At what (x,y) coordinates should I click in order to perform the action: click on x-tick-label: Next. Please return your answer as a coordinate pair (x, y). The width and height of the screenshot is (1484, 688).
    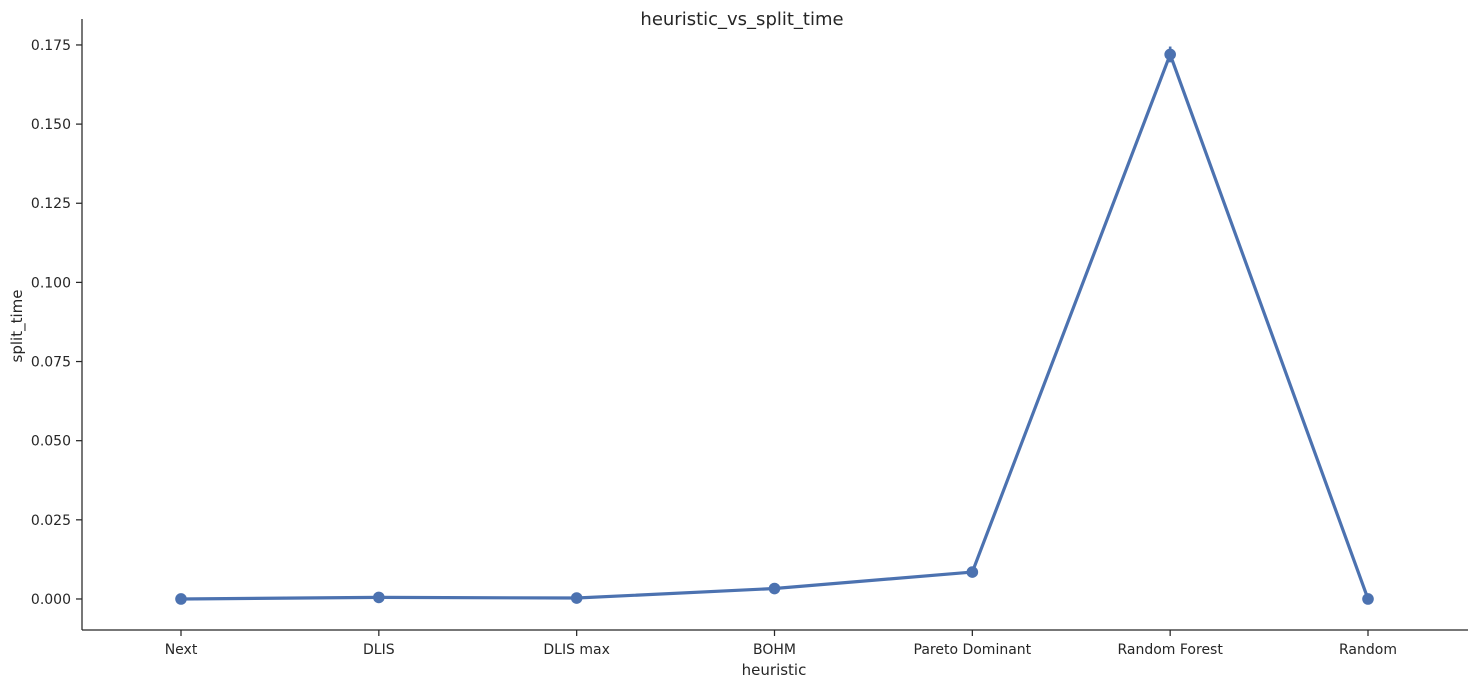
    Looking at the image, I should click on (181, 650).